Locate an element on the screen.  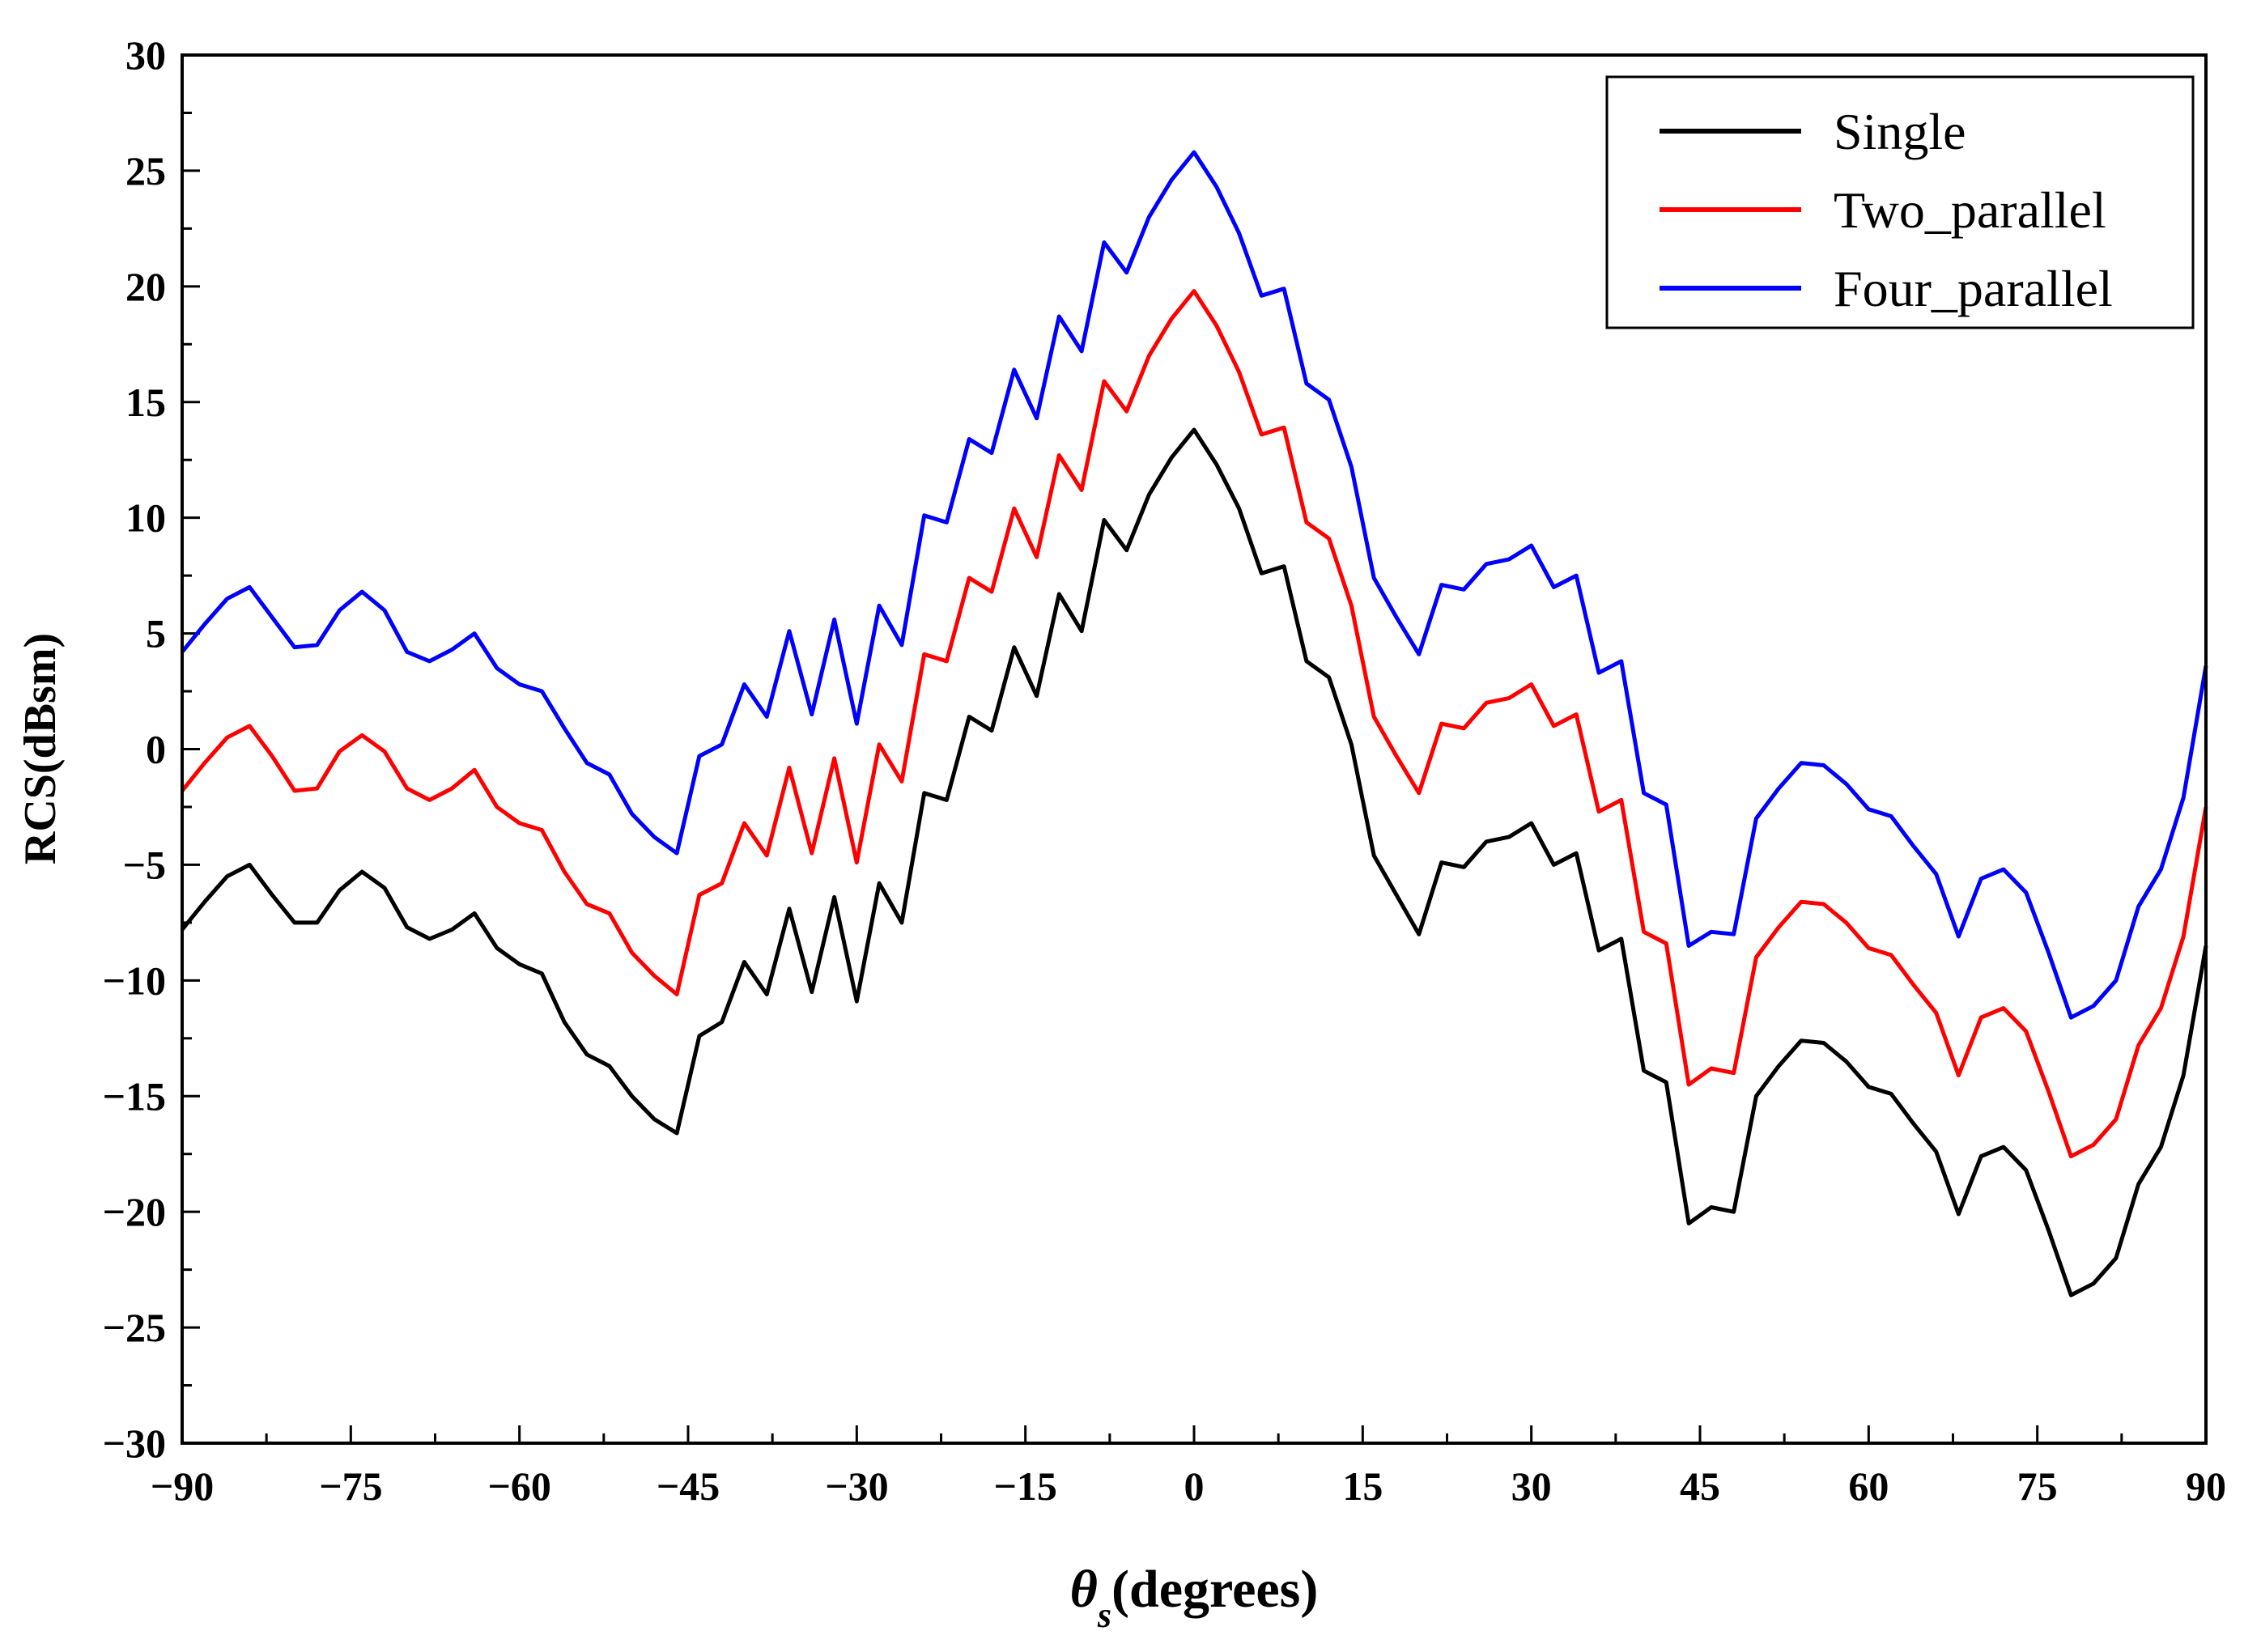
legend-label: Single is located at coordinates (1900, 131).